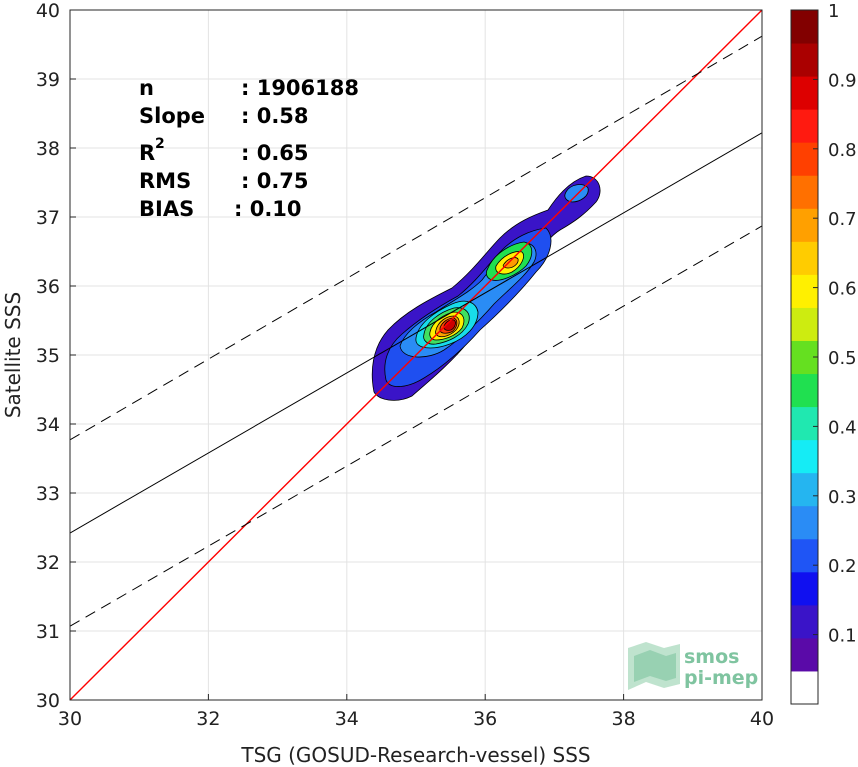  I want to click on colorbar, so click(804, 357).